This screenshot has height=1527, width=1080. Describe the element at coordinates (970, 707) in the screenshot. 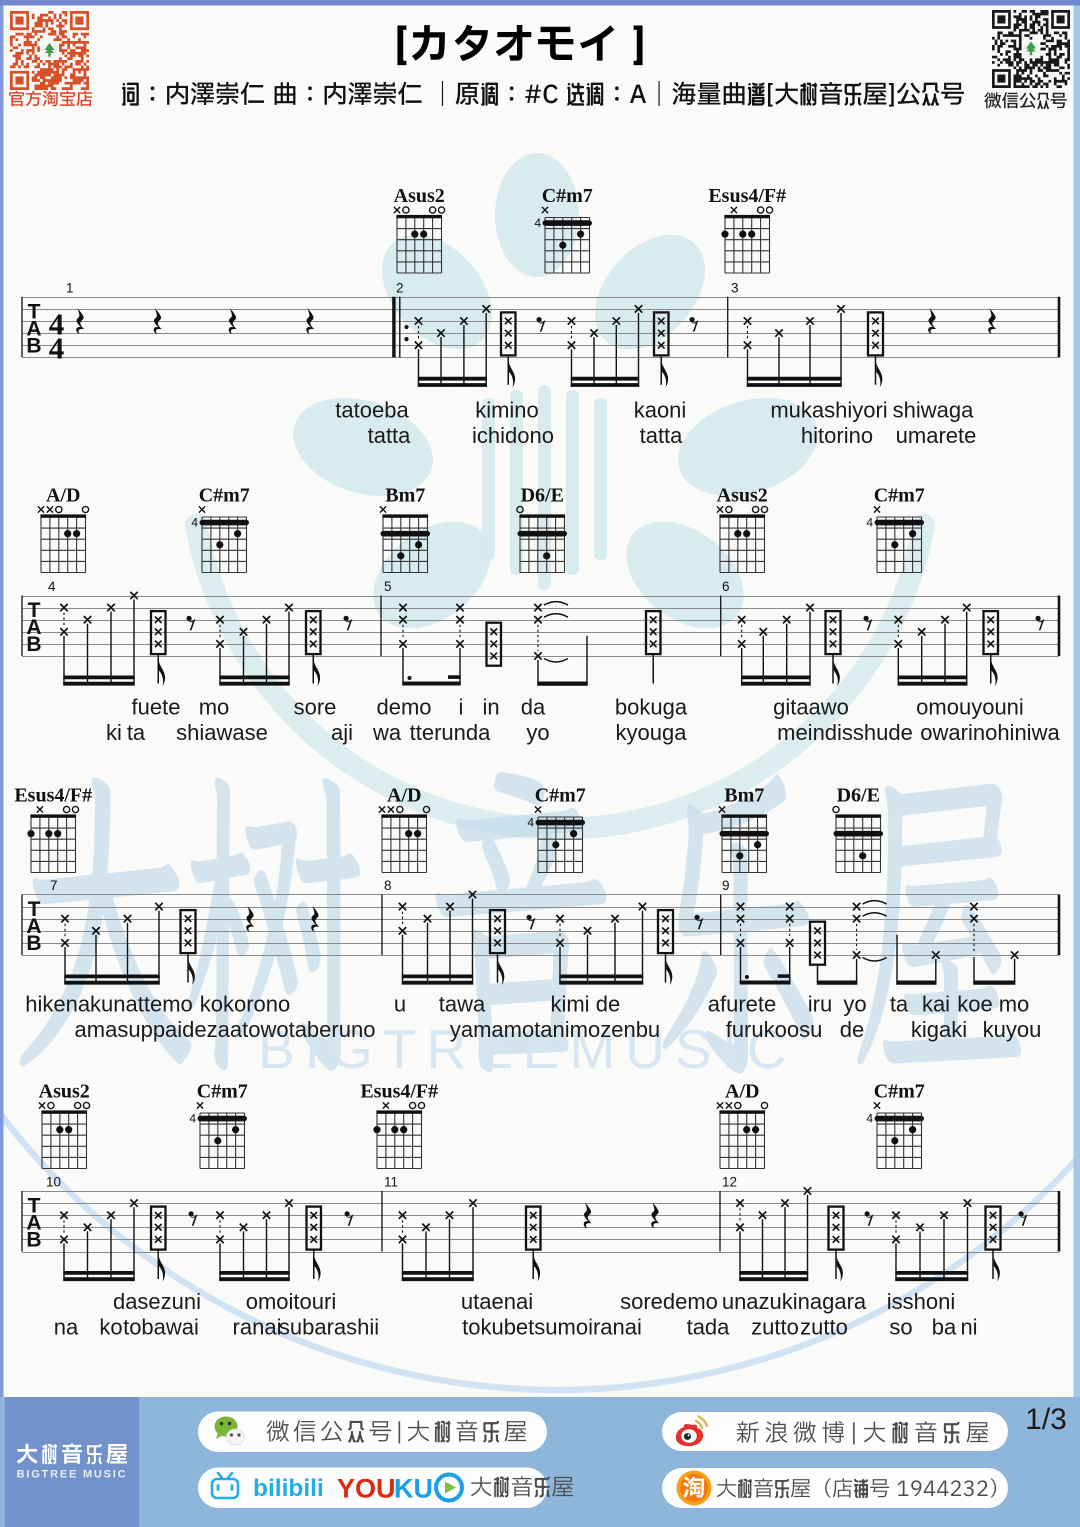

I see `svg-text: omouyouni` at that location.